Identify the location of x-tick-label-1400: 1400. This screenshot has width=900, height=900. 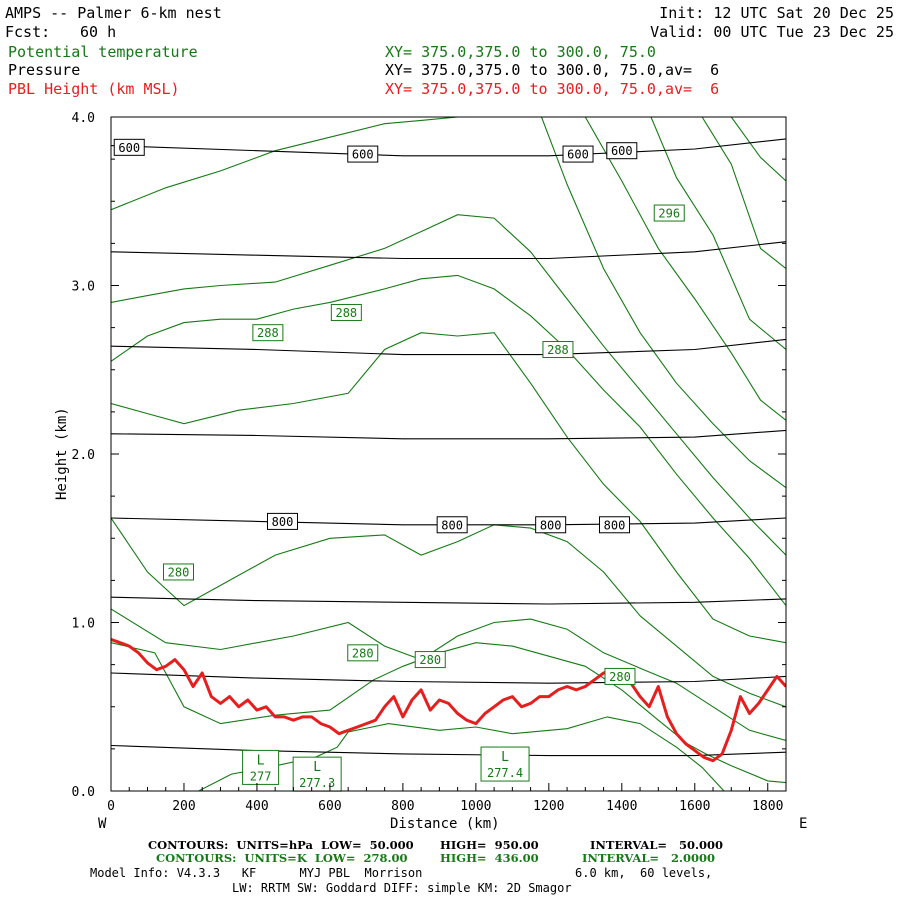
(621, 806).